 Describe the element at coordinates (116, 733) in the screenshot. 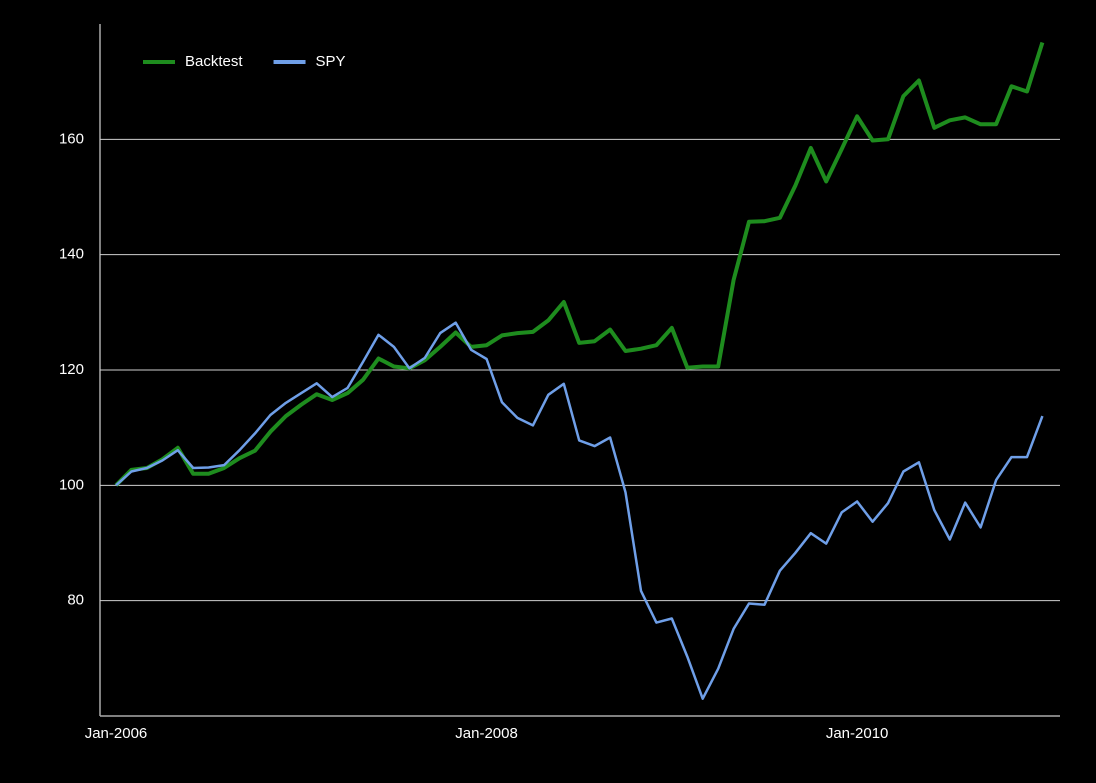

I see `x-tick-label: Jan-2006` at that location.